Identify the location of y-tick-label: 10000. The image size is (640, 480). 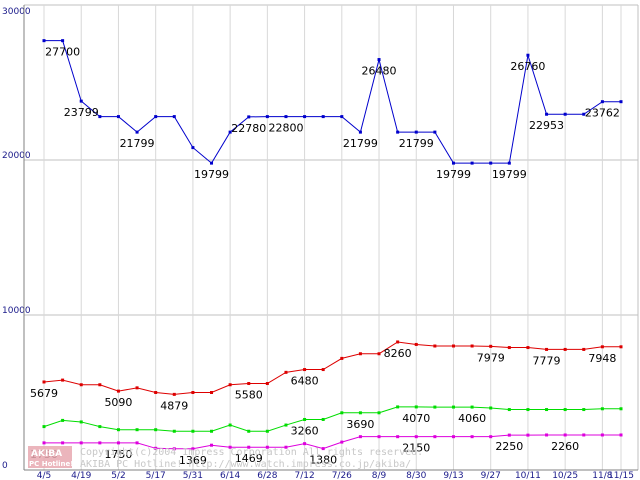
(16, 311).